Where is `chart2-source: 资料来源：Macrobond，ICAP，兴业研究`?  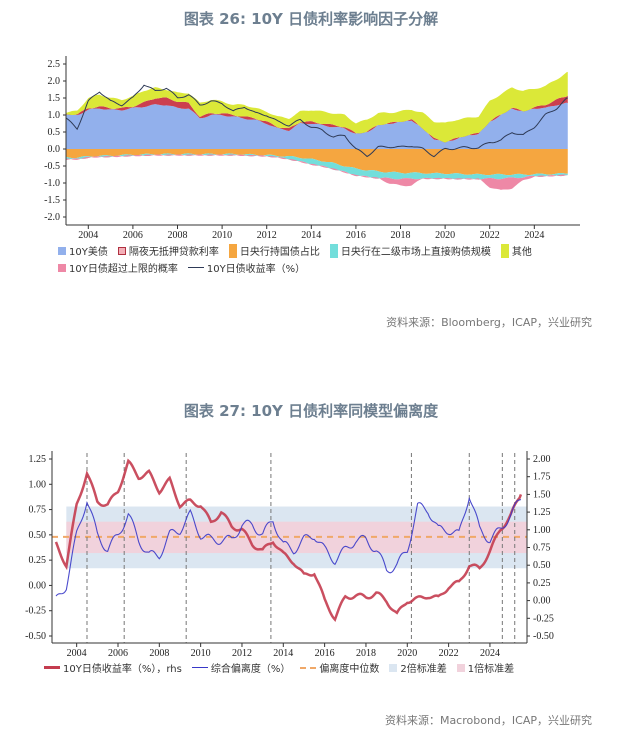 chart2-source: 资料来源：Macrobond，ICAP，兴业研究 is located at coordinates (488, 720).